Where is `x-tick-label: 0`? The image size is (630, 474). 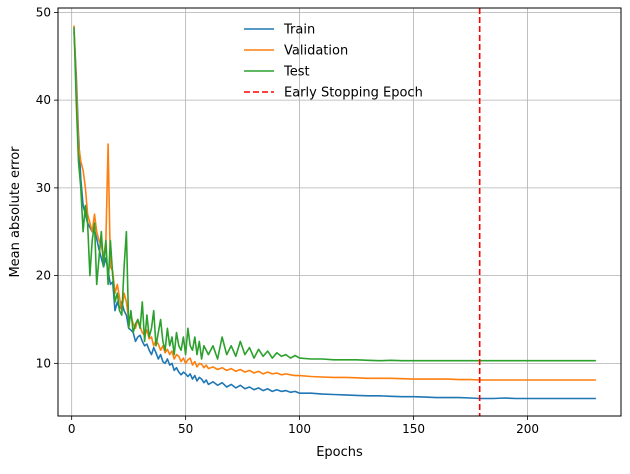
x-tick-label: 0 is located at coordinates (72, 429).